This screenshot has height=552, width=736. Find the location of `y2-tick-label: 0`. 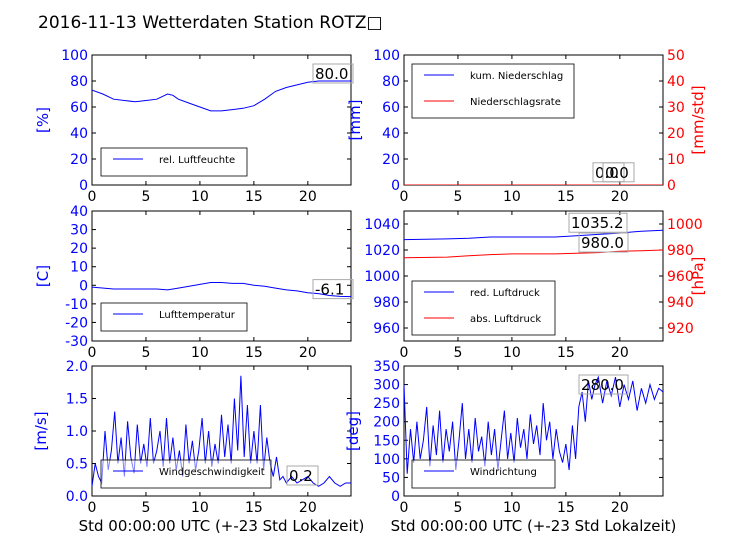

y2-tick-label: 0 is located at coordinates (671, 186).